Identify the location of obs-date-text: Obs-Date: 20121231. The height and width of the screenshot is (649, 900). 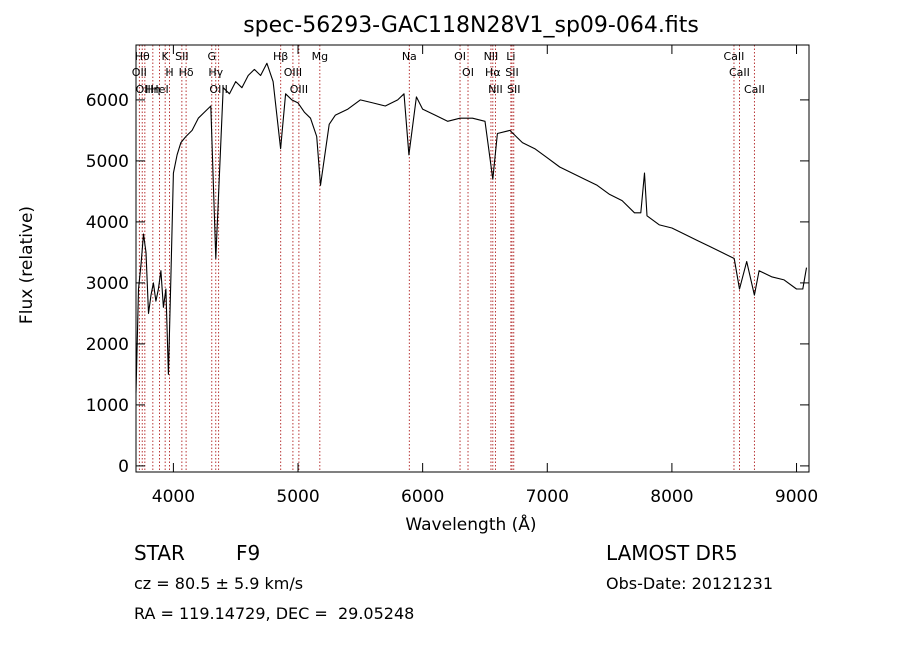
(690, 583).